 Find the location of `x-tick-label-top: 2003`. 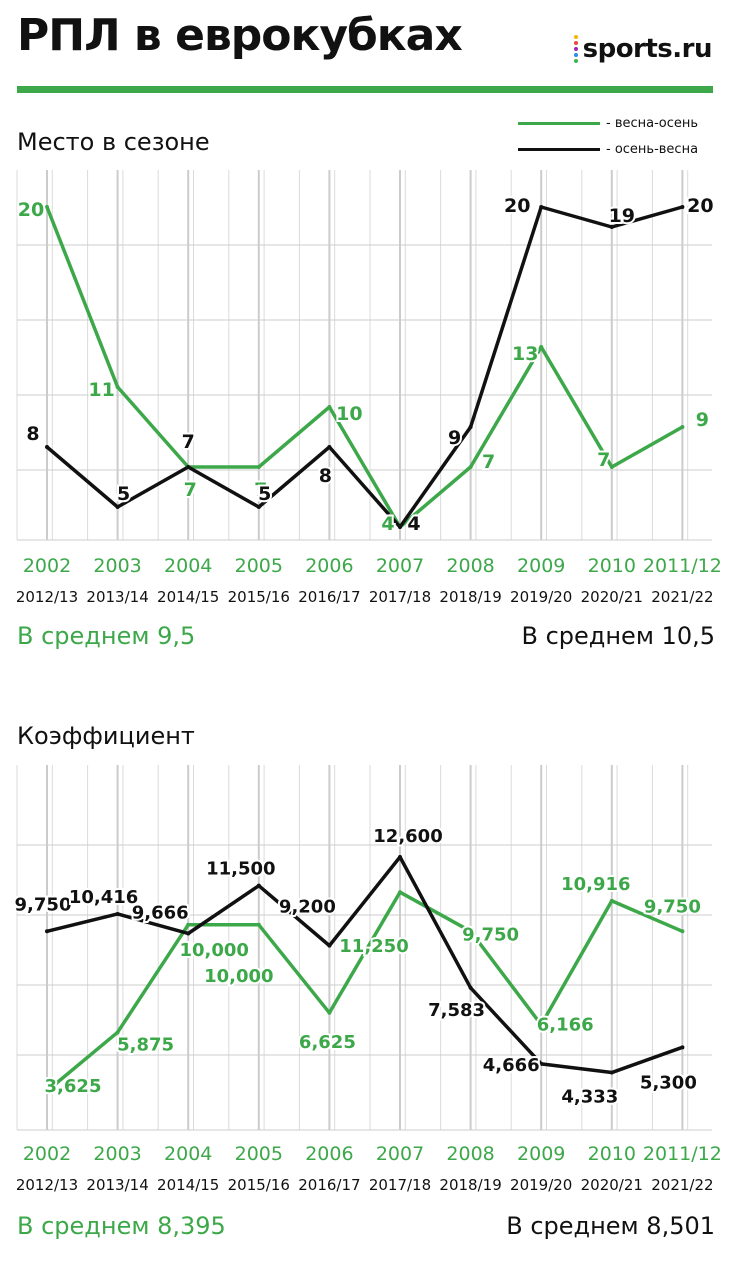

x-tick-label-top: 2003 is located at coordinates (117, 566).